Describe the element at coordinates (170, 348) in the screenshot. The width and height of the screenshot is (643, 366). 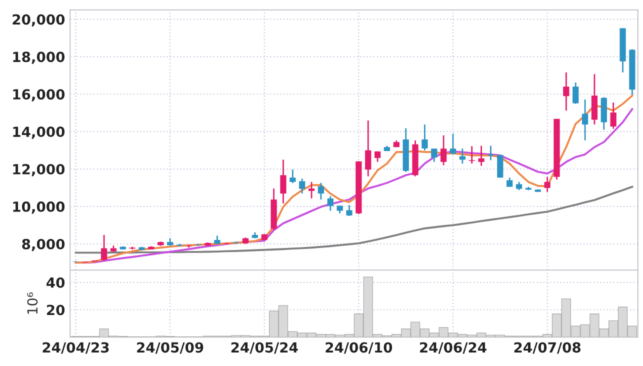
I see `x-tick-label: 24/05/09` at that location.